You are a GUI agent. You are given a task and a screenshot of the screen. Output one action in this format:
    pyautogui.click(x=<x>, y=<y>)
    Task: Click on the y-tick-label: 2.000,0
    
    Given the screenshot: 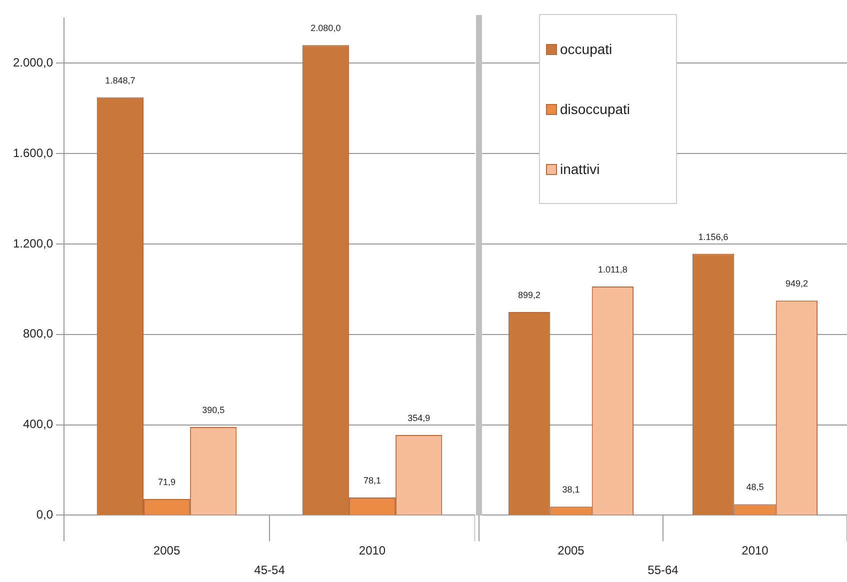 What is the action you would take?
    pyautogui.click(x=33, y=63)
    